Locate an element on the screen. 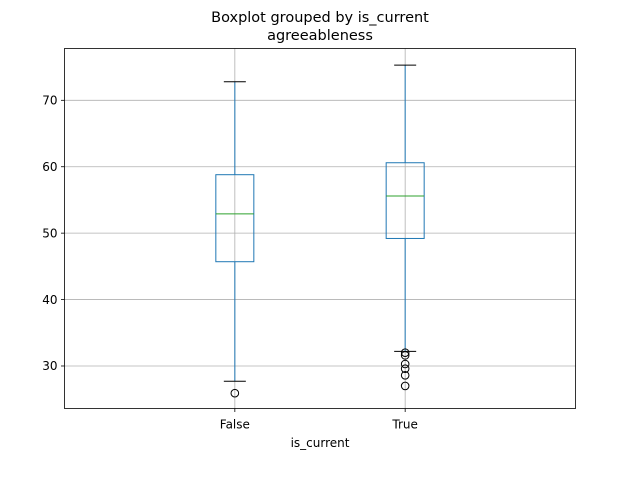  x-axis-label: is_current is located at coordinates (320, 443).